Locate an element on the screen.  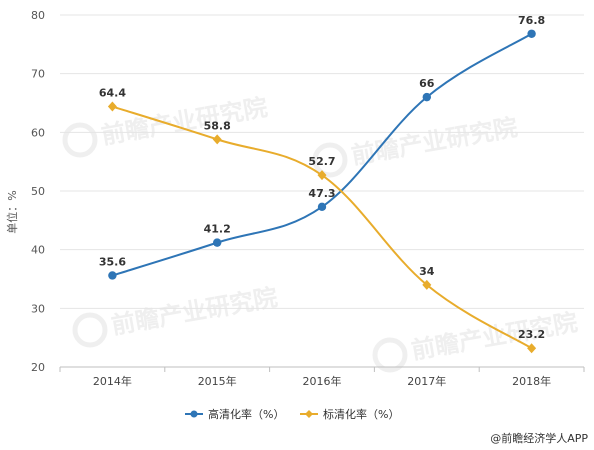
y-axis-ticks: 20 30 40 50 60 70 80 is located at coordinates (38, 191).